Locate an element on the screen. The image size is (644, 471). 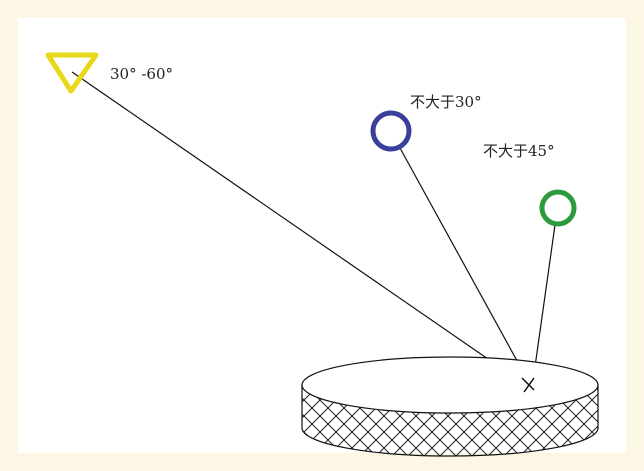
ray-blue is located at coordinates (466, 268).